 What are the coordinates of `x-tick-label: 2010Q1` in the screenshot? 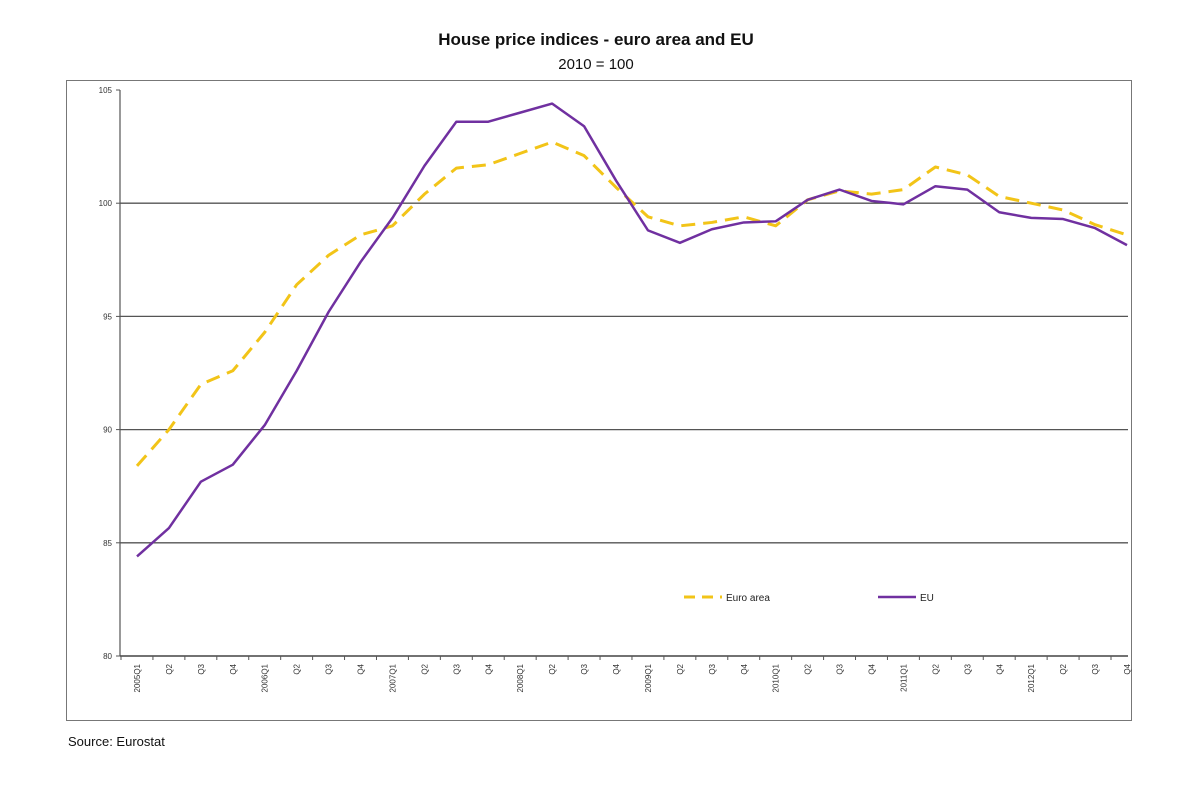 It's located at (776, 677).